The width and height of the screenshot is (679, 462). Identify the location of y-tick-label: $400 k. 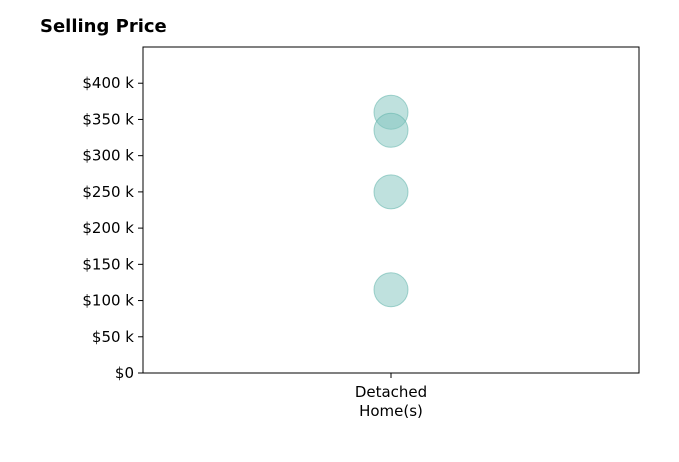
(108, 83).